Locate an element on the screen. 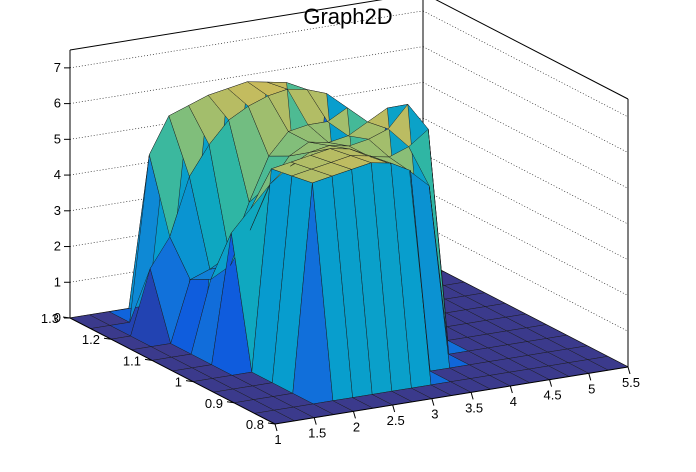 The image size is (696, 472). y-tick-label: 0.9 is located at coordinates (214, 403).